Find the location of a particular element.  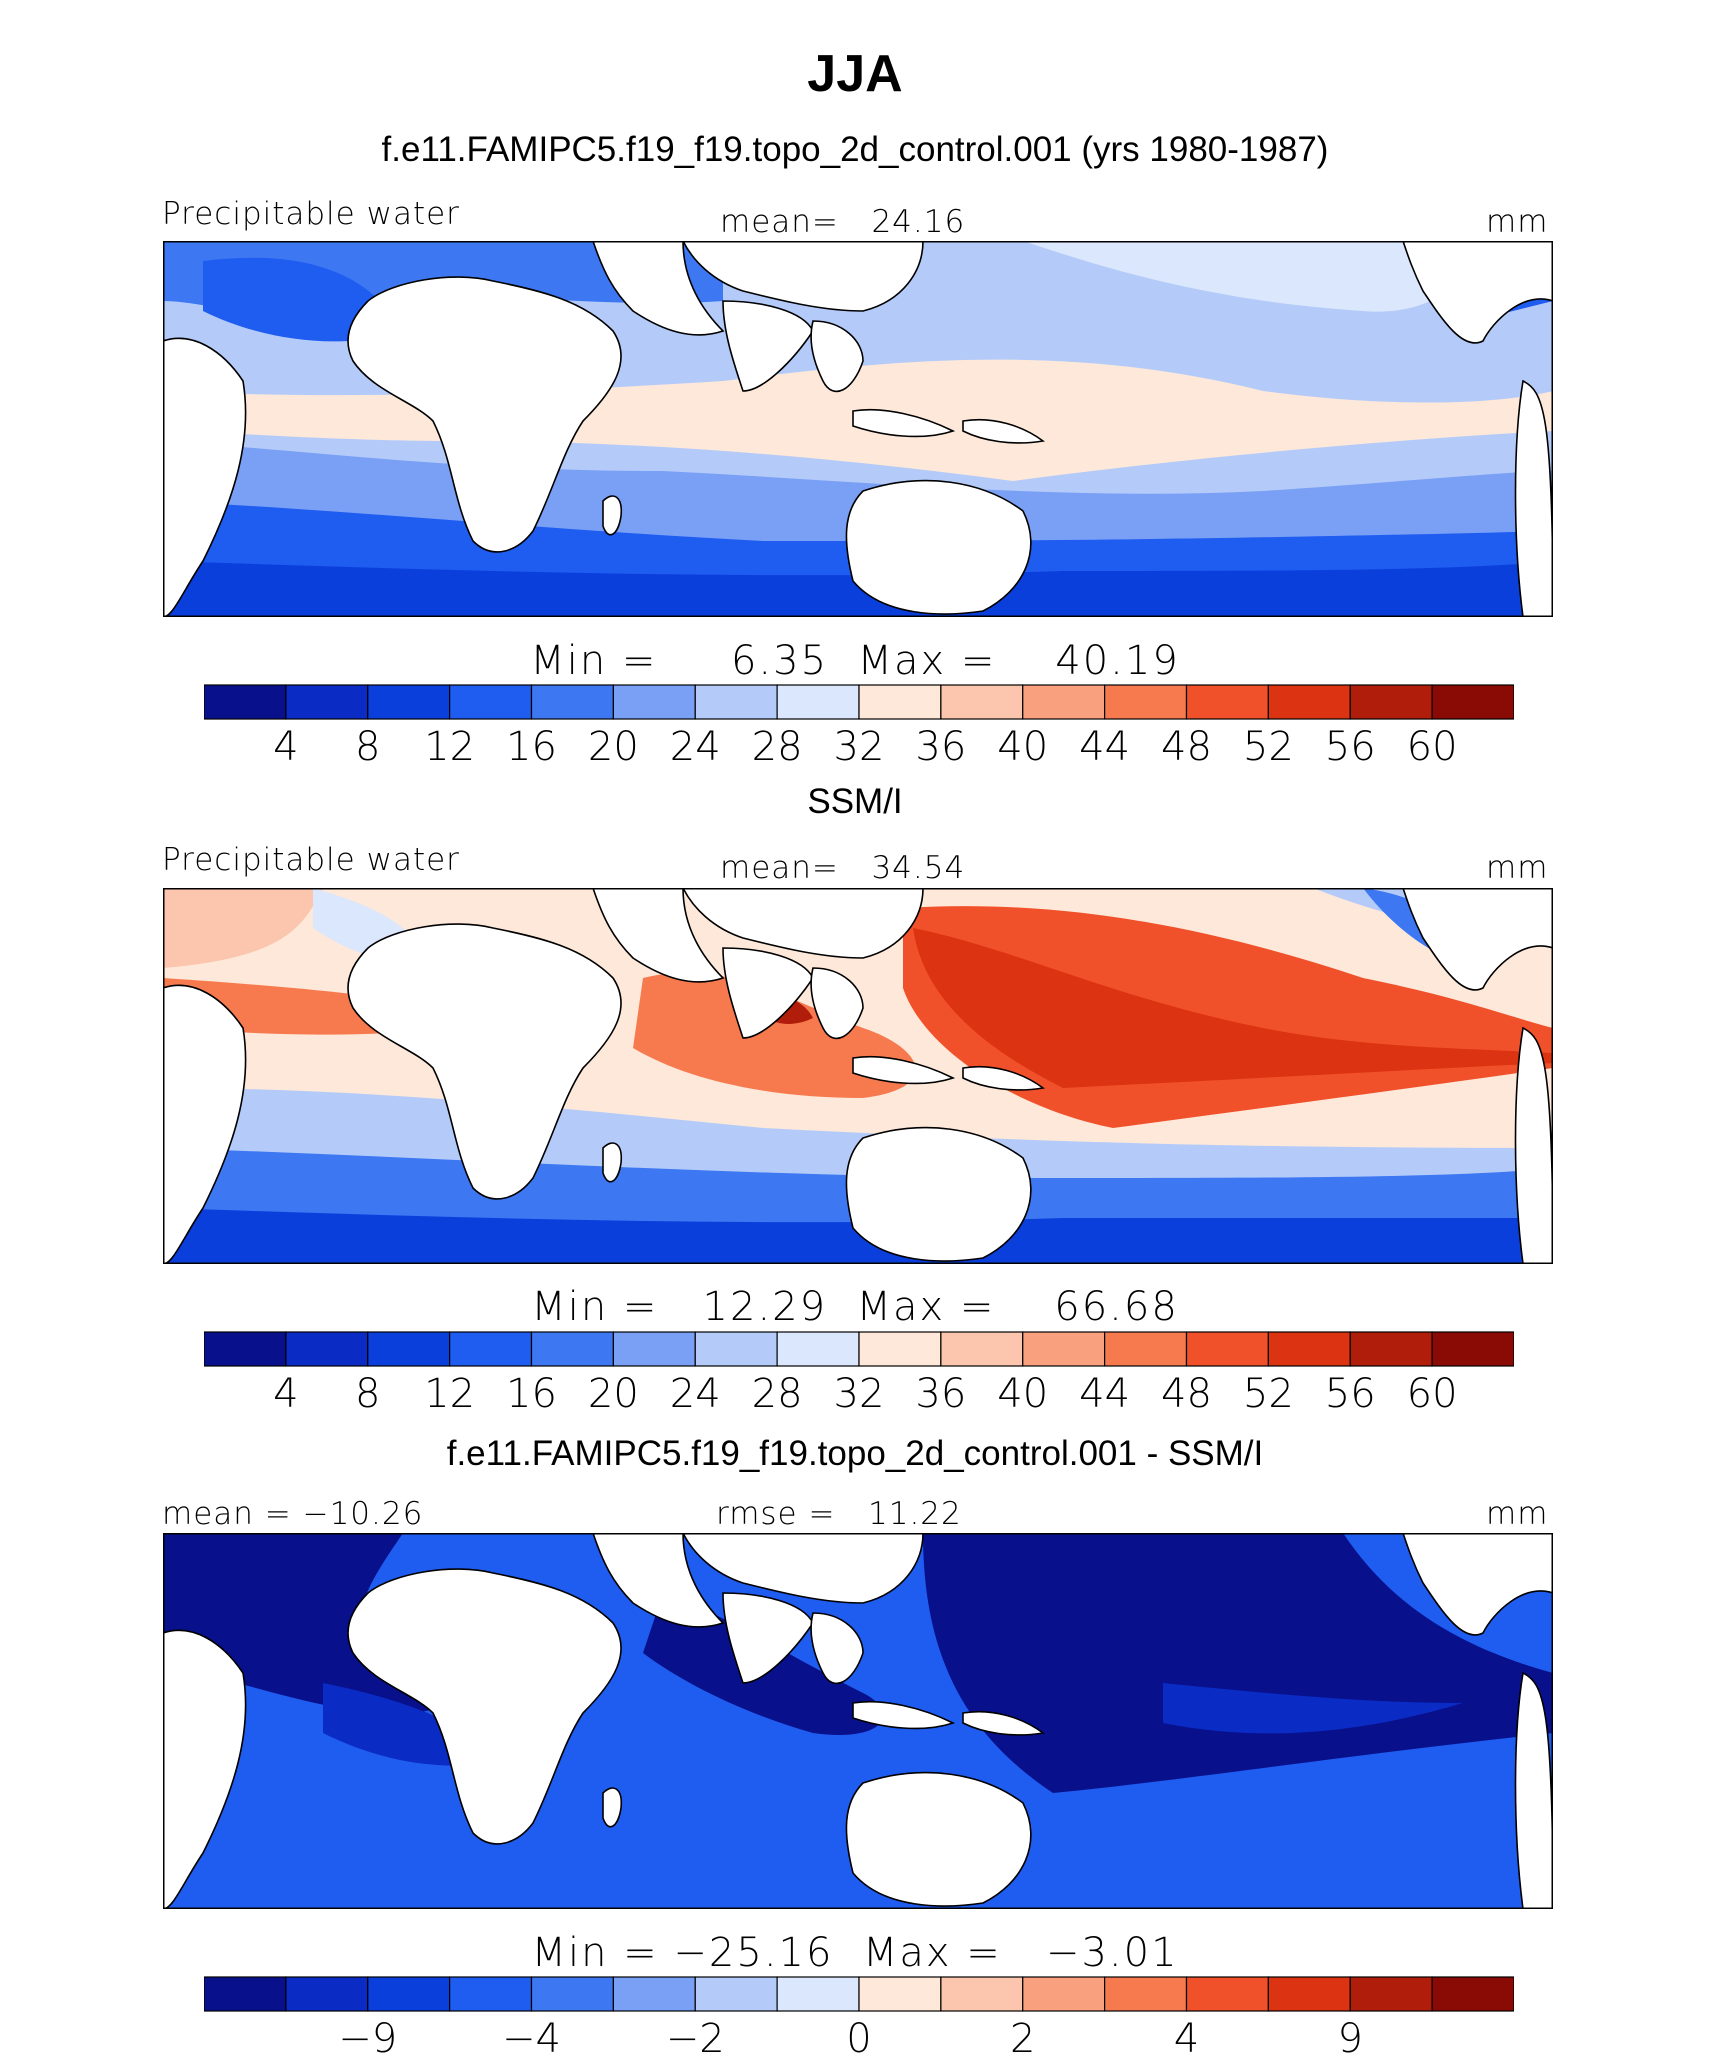

colorbar-tick-label: −2 is located at coordinates (695, 2039).